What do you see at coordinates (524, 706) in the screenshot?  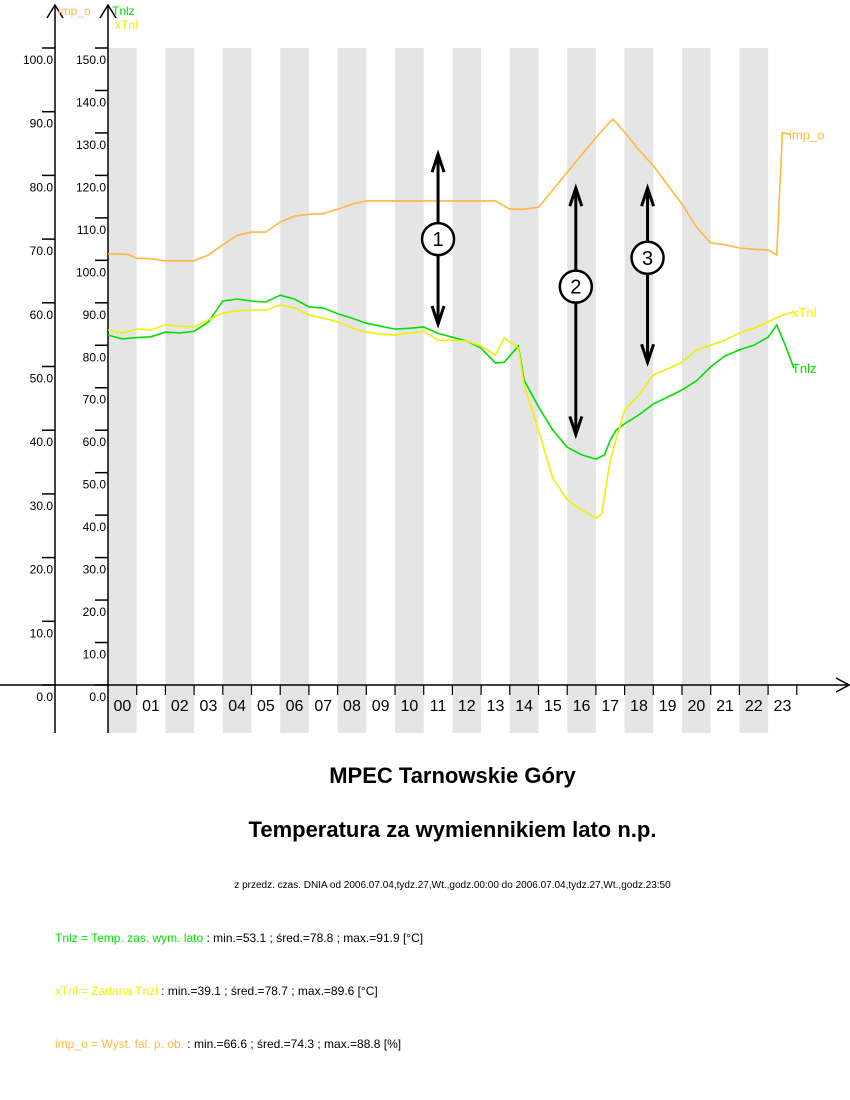 I see `x-tick-label: 14` at bounding box center [524, 706].